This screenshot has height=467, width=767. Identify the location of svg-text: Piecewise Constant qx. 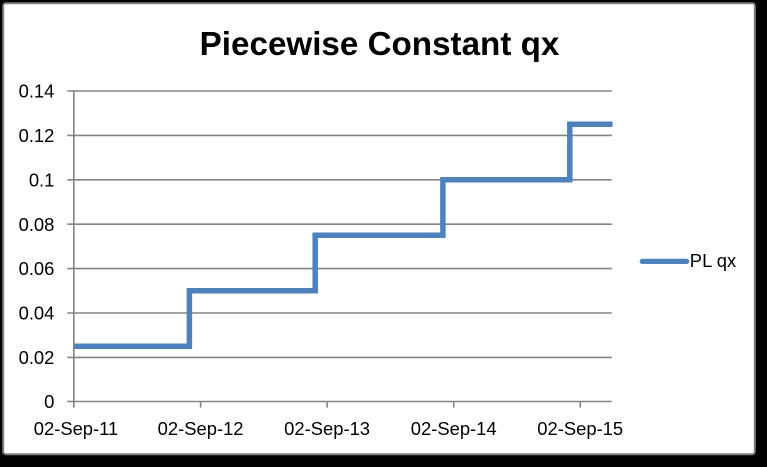
(380, 44).